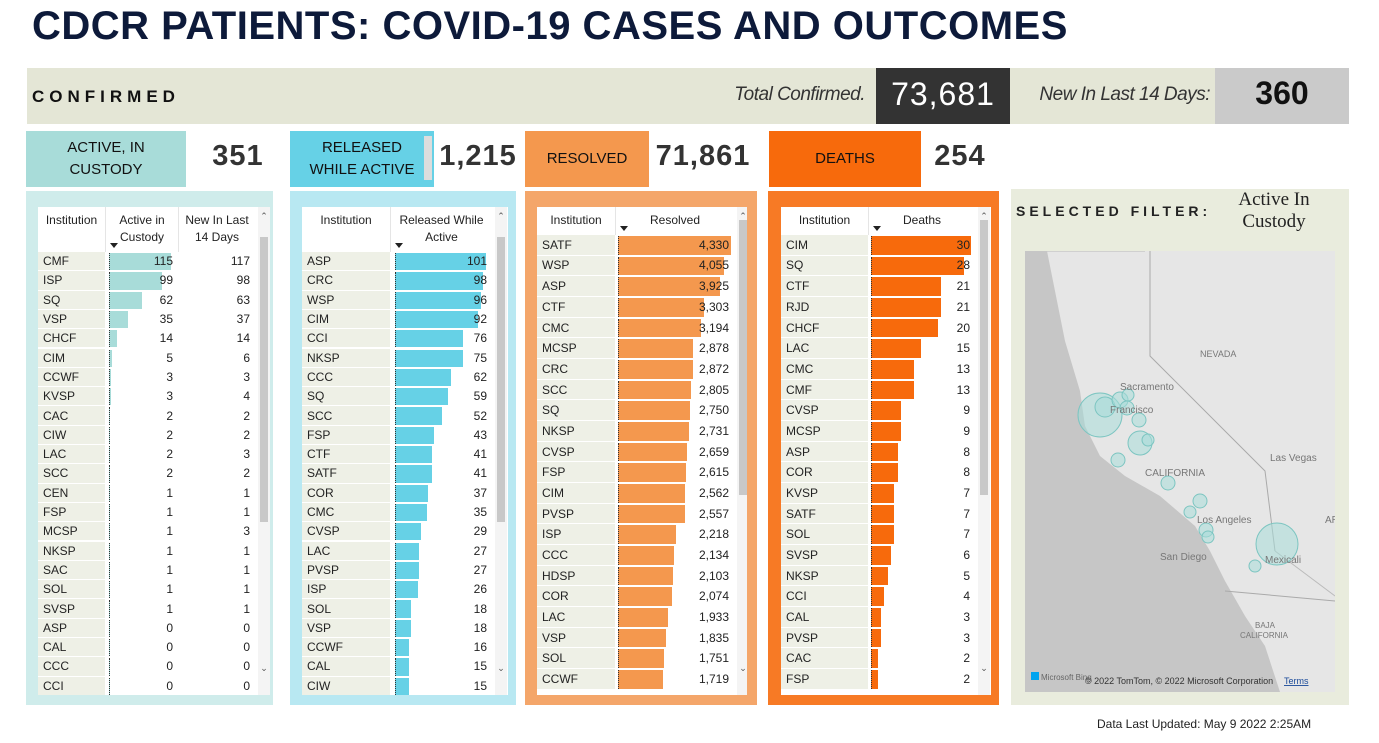  Describe the element at coordinates (921, 617) in the screenshot. I see `value-cell: 3` at that location.